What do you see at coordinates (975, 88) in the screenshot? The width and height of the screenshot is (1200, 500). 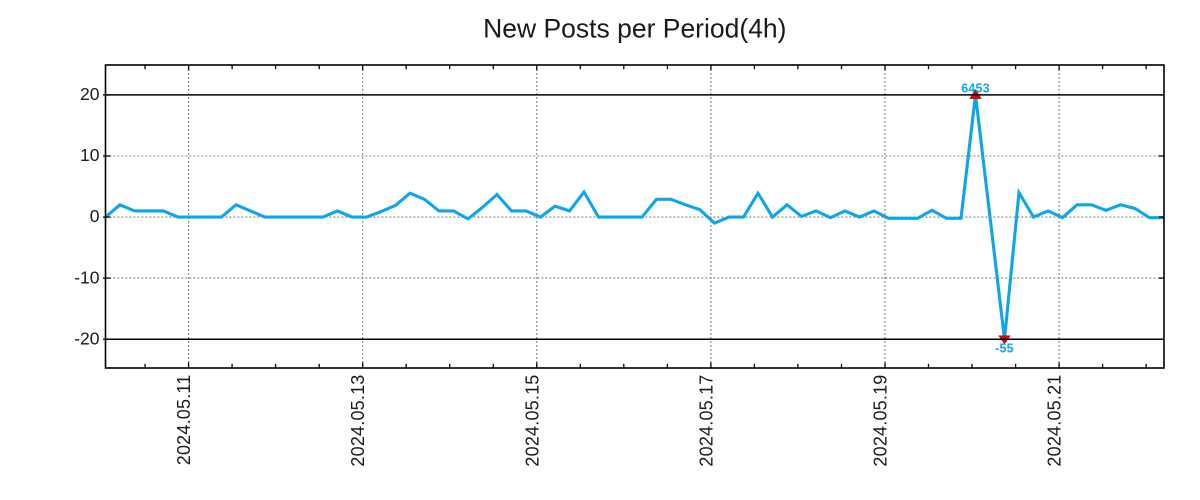 I see `svg-text: 6453` at bounding box center [975, 88].